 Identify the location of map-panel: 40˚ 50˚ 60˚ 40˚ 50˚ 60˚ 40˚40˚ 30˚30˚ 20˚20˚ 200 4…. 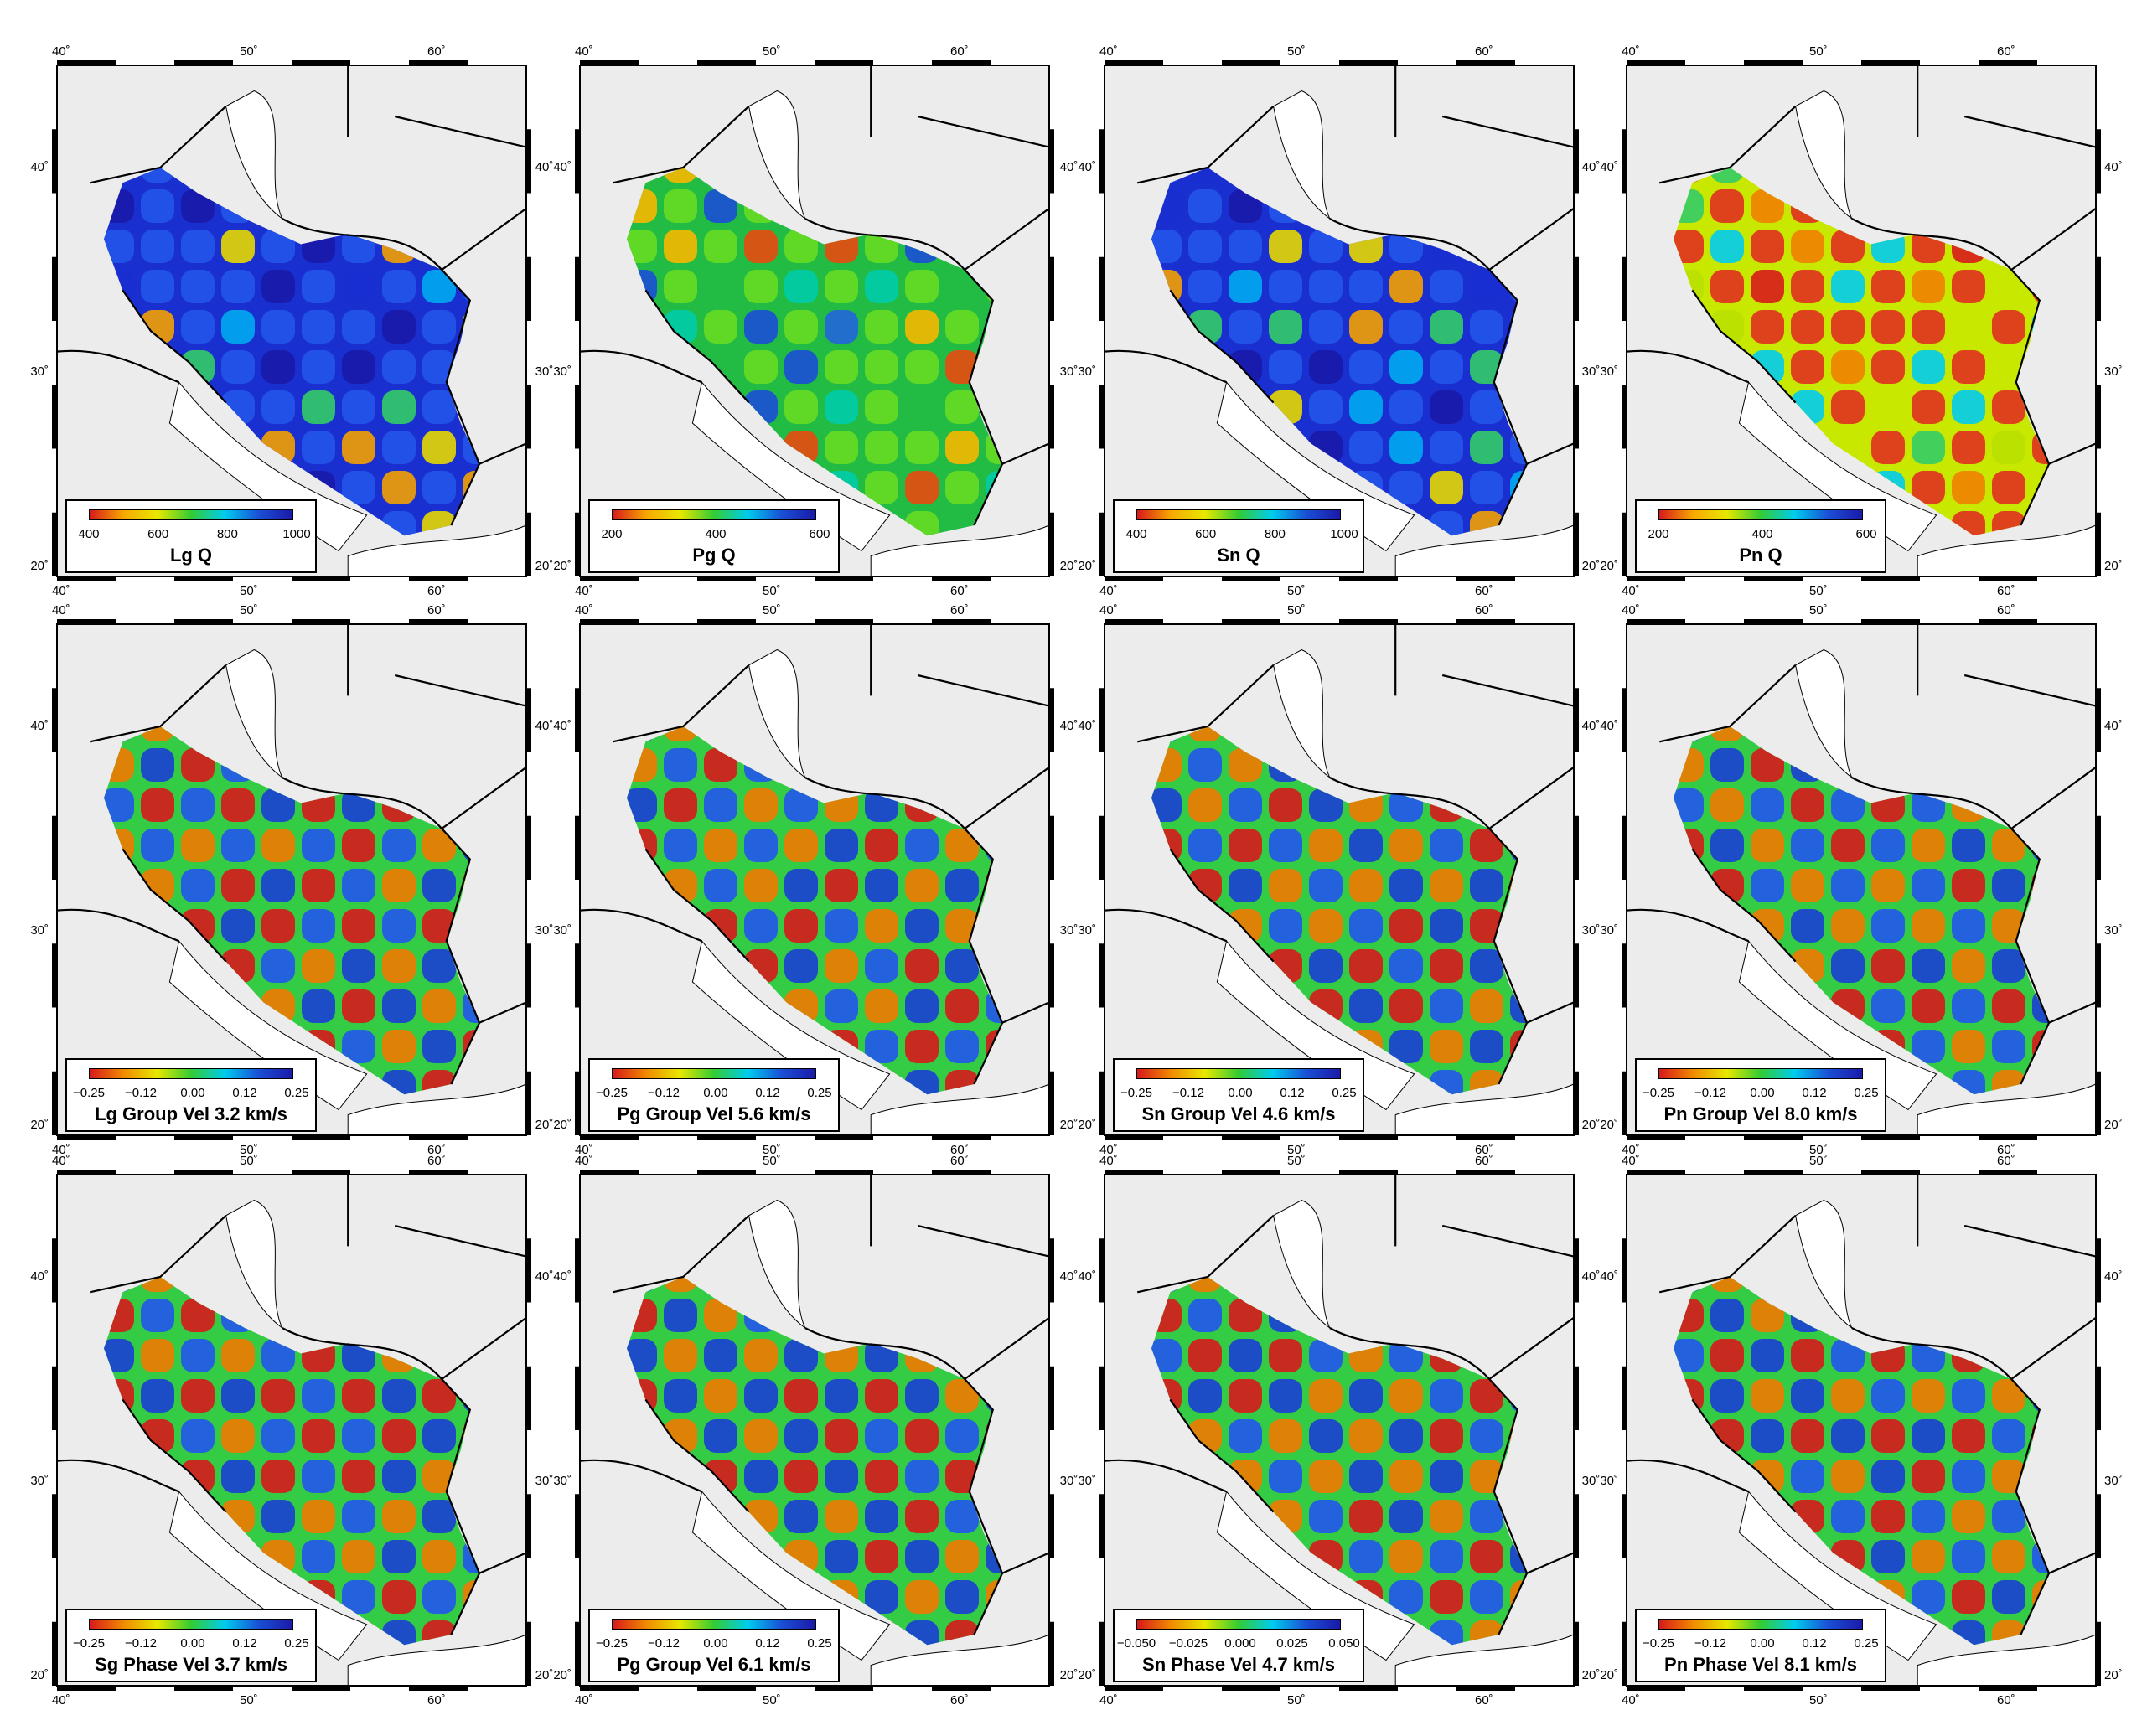
(795, 321).